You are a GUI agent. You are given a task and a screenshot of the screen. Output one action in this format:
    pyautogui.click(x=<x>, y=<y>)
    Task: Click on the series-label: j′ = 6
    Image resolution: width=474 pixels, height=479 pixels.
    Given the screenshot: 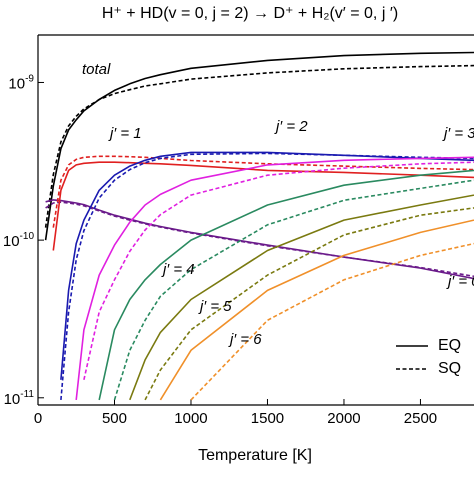 What is the action you would take?
    pyautogui.click(x=245, y=339)
    